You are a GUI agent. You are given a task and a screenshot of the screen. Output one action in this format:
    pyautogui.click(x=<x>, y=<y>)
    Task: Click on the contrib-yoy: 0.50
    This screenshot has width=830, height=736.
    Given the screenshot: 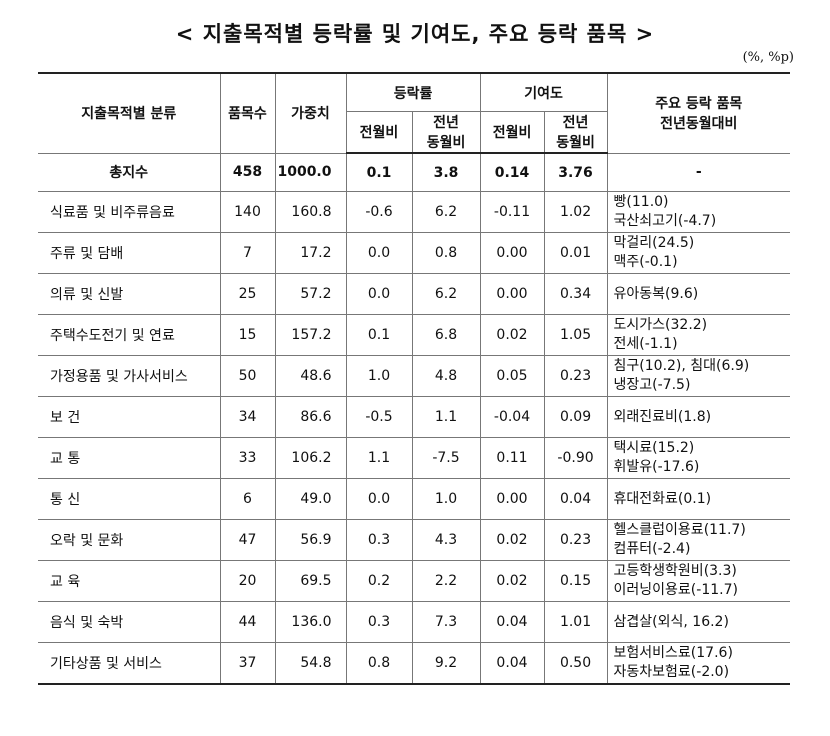 What is the action you would take?
    pyautogui.click(x=575, y=663)
    